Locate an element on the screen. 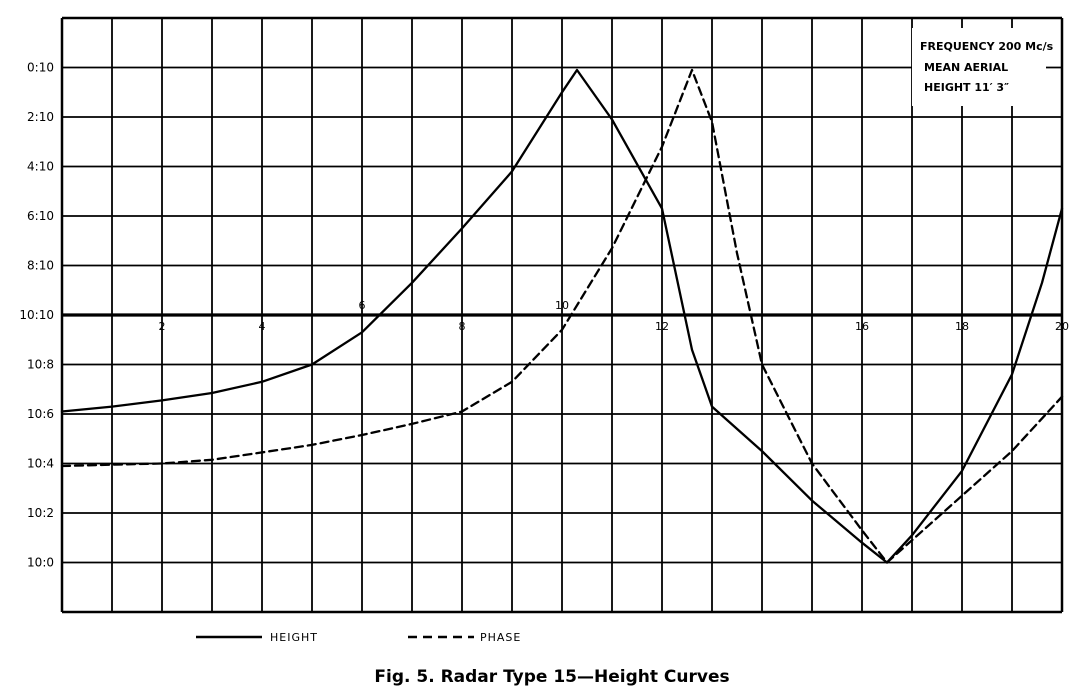  x-tick-label: 8 is located at coordinates (462, 326).